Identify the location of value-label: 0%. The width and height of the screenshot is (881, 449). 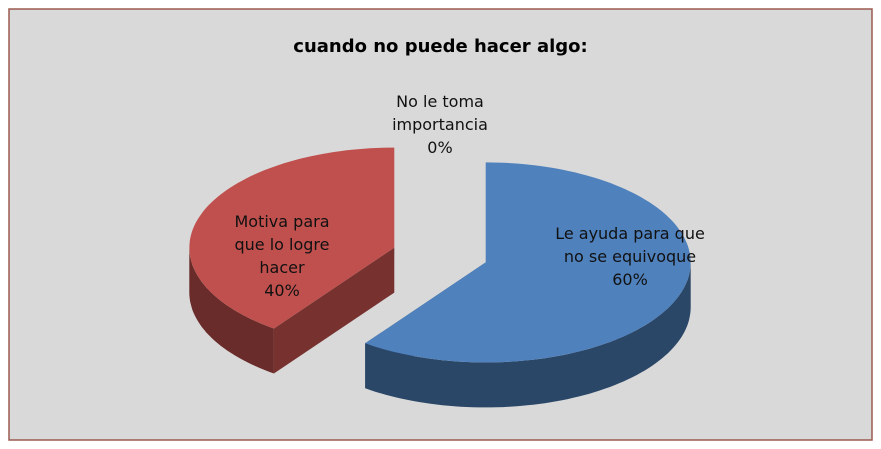
(440, 147).